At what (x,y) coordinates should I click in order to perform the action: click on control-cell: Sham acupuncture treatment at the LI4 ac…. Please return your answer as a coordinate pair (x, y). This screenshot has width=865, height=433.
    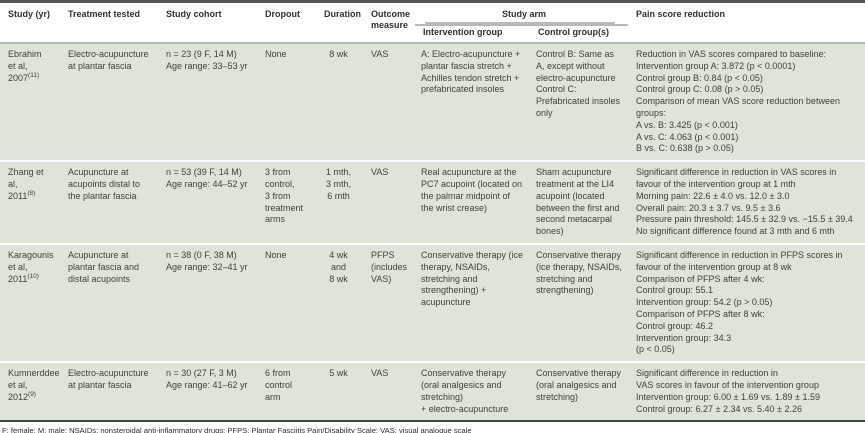
    Looking at the image, I should click on (579, 203).